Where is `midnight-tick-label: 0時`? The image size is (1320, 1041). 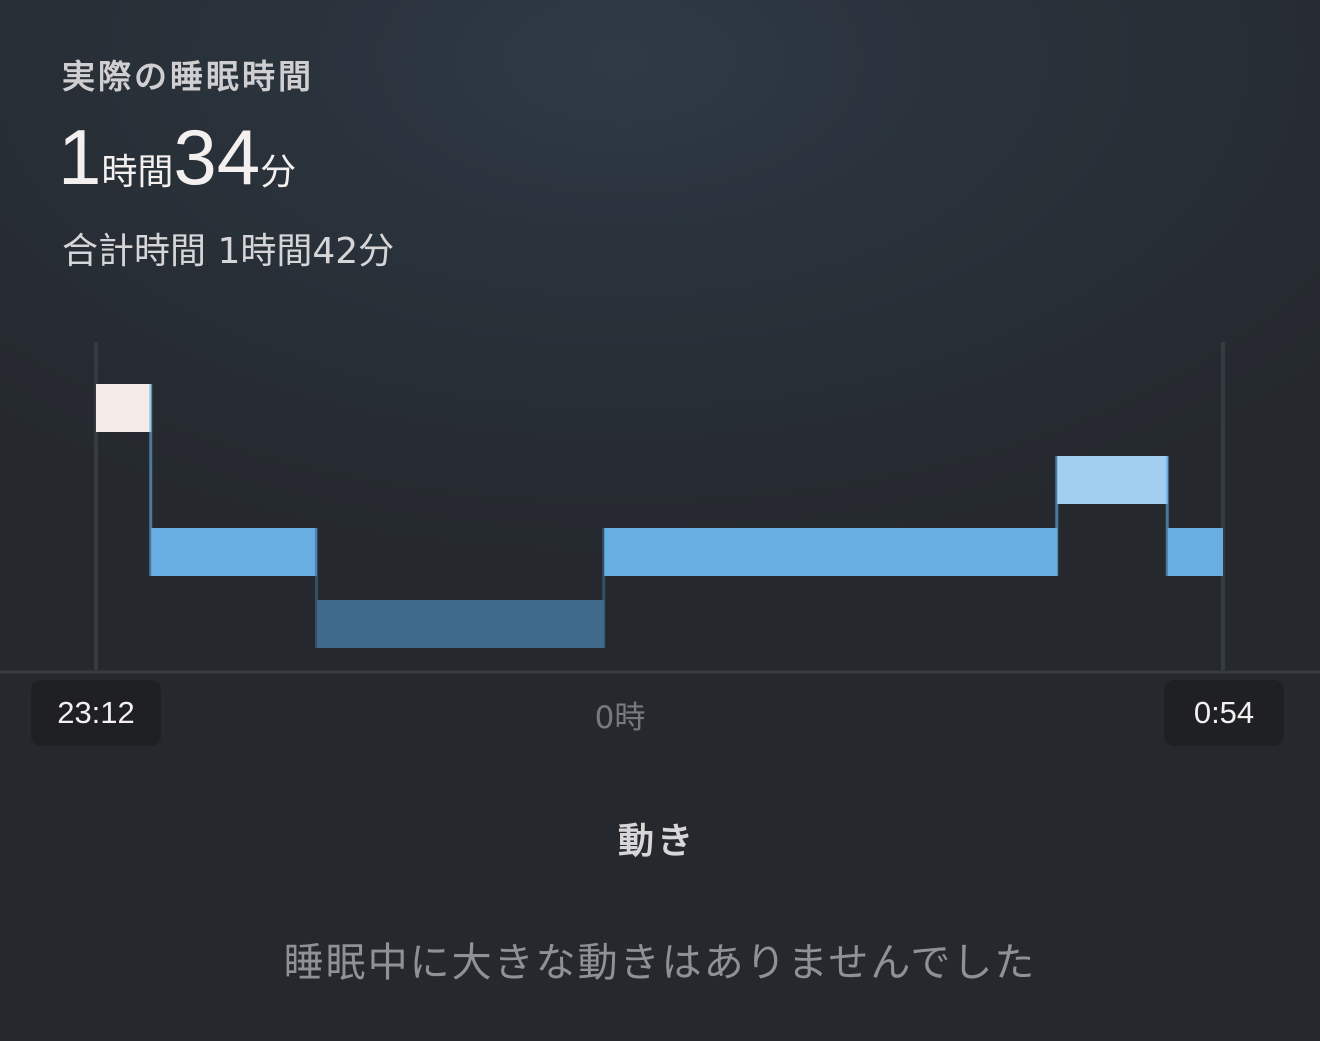 midnight-tick-label: 0時 is located at coordinates (620, 718).